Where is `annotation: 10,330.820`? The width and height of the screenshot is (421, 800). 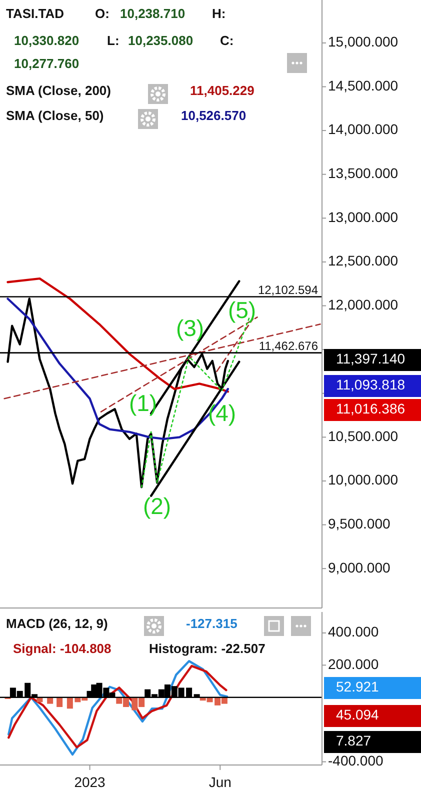
annotation: 10,330.820 is located at coordinates (47, 40).